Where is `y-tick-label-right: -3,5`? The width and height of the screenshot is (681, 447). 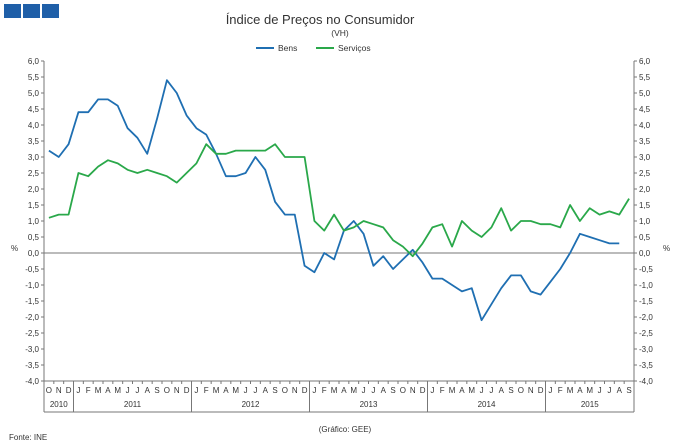
y-tick-label-right: -3,5 is located at coordinates (646, 365).